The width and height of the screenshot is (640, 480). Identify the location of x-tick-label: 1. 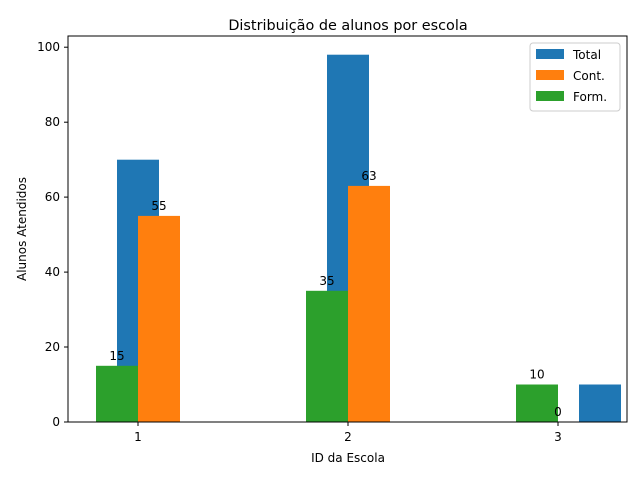
(138, 437).